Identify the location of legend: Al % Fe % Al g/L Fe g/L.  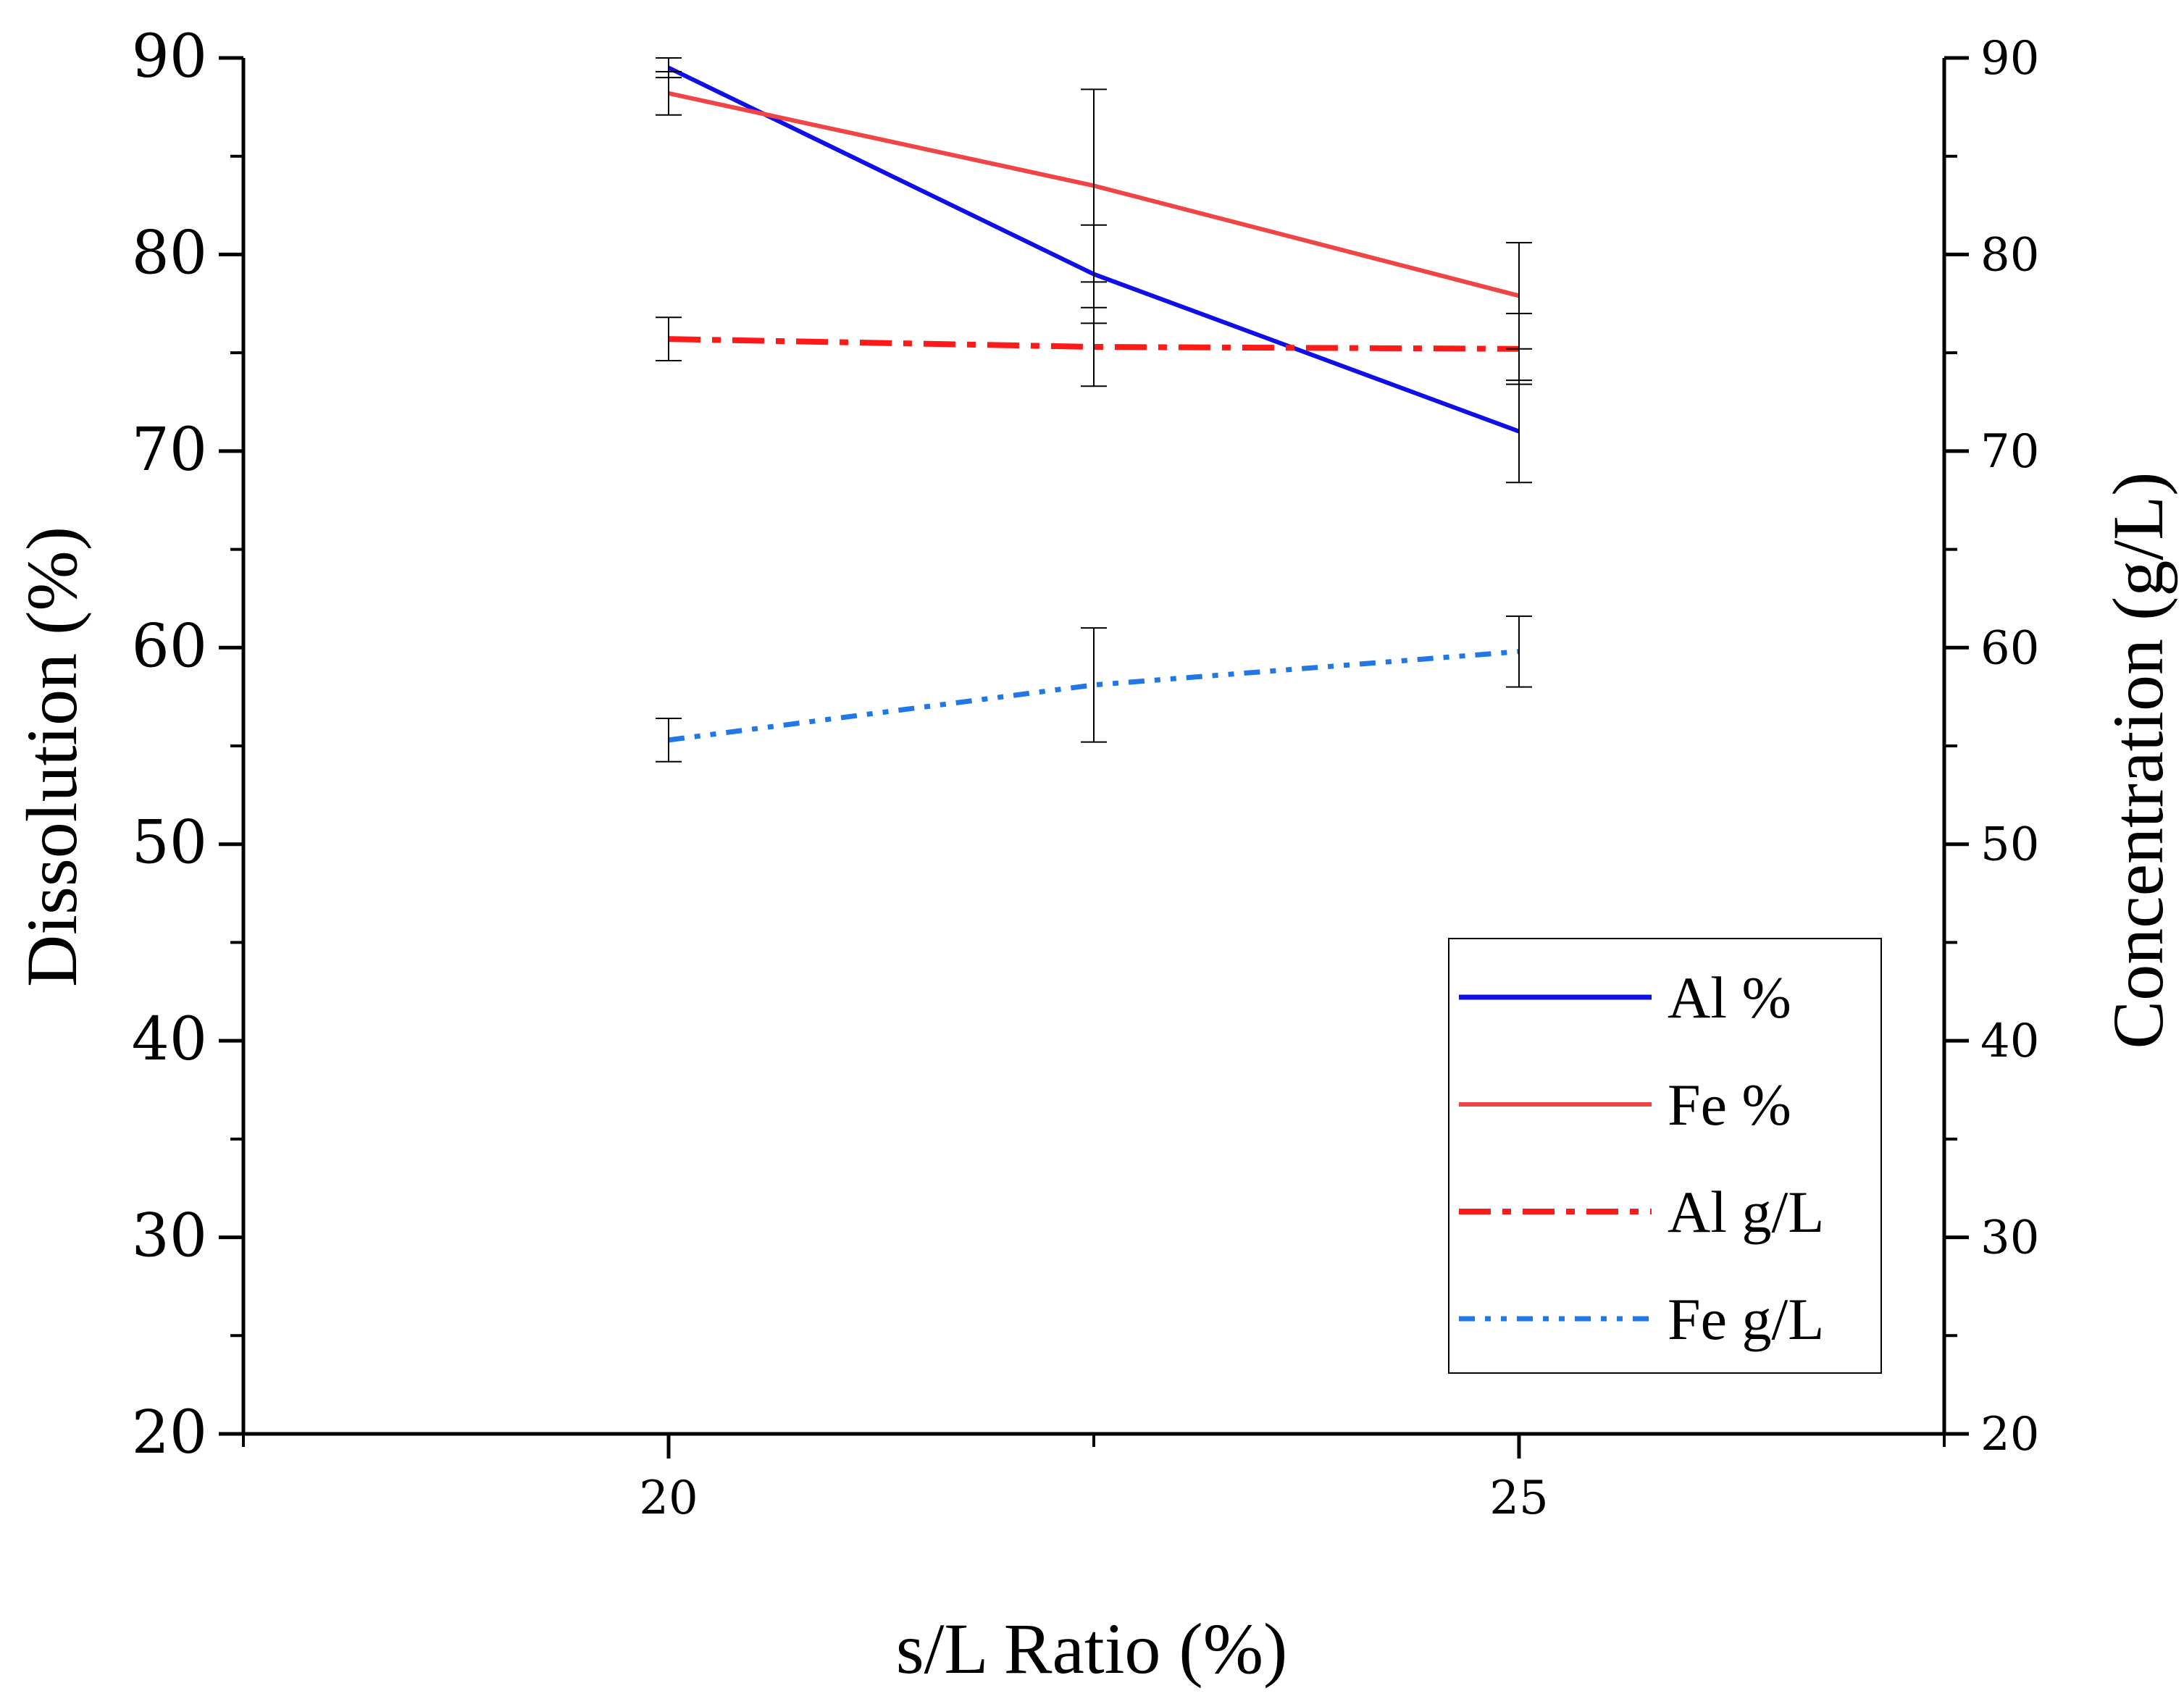
(1665, 1156).